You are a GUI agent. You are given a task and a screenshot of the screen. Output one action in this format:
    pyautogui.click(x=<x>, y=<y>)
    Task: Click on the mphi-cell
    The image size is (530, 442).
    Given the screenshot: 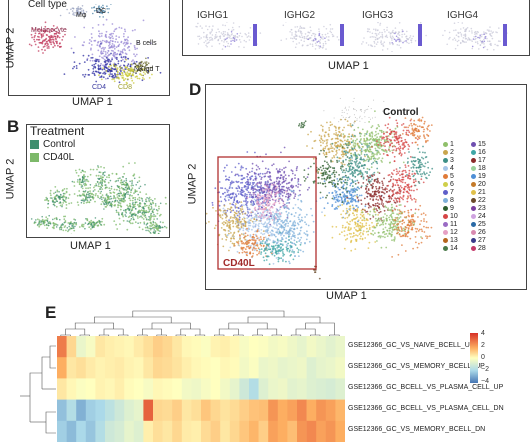 What is the action you would take?
    pyautogui.click(x=80, y=9)
    